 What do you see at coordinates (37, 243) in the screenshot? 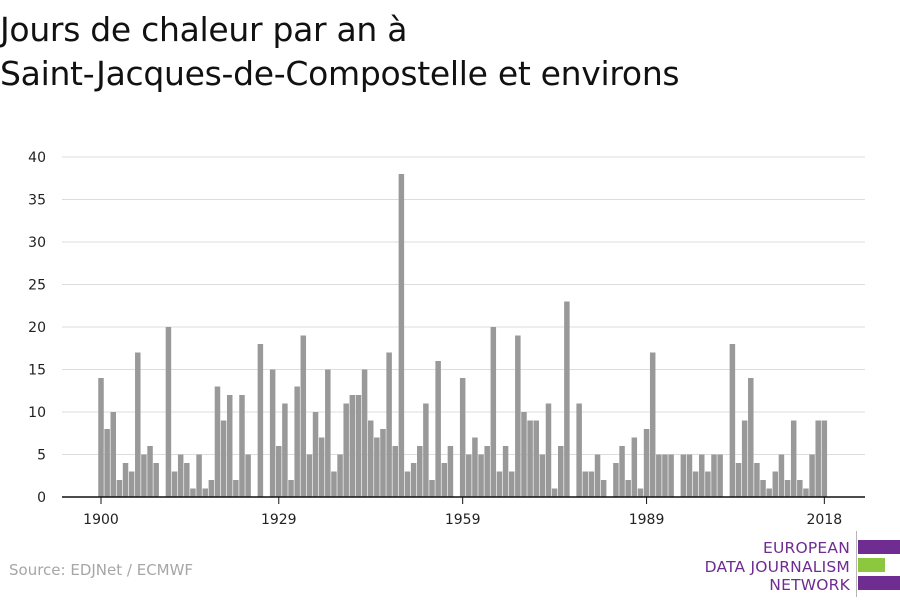
I see `y-tick-label: 30` at bounding box center [37, 243].